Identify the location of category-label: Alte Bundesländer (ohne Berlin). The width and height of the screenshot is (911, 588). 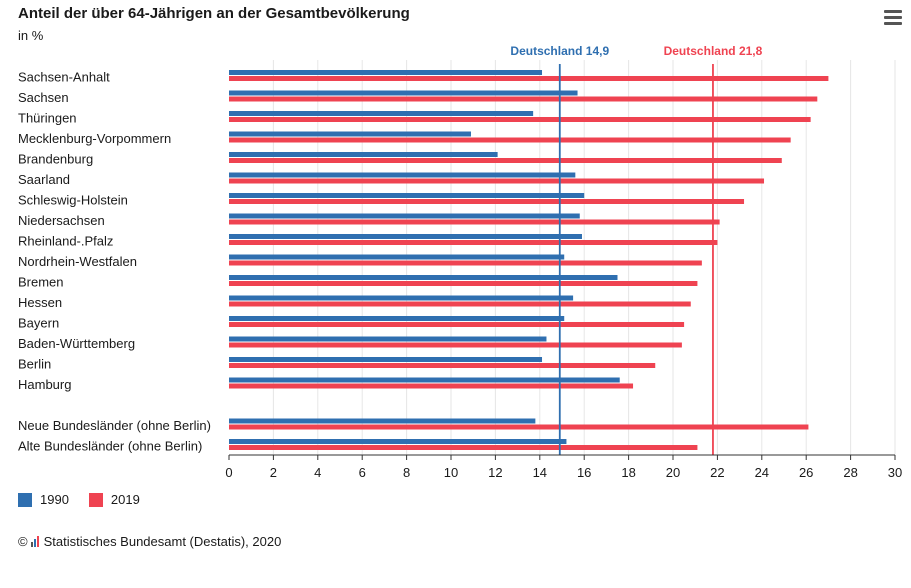
(110, 446).